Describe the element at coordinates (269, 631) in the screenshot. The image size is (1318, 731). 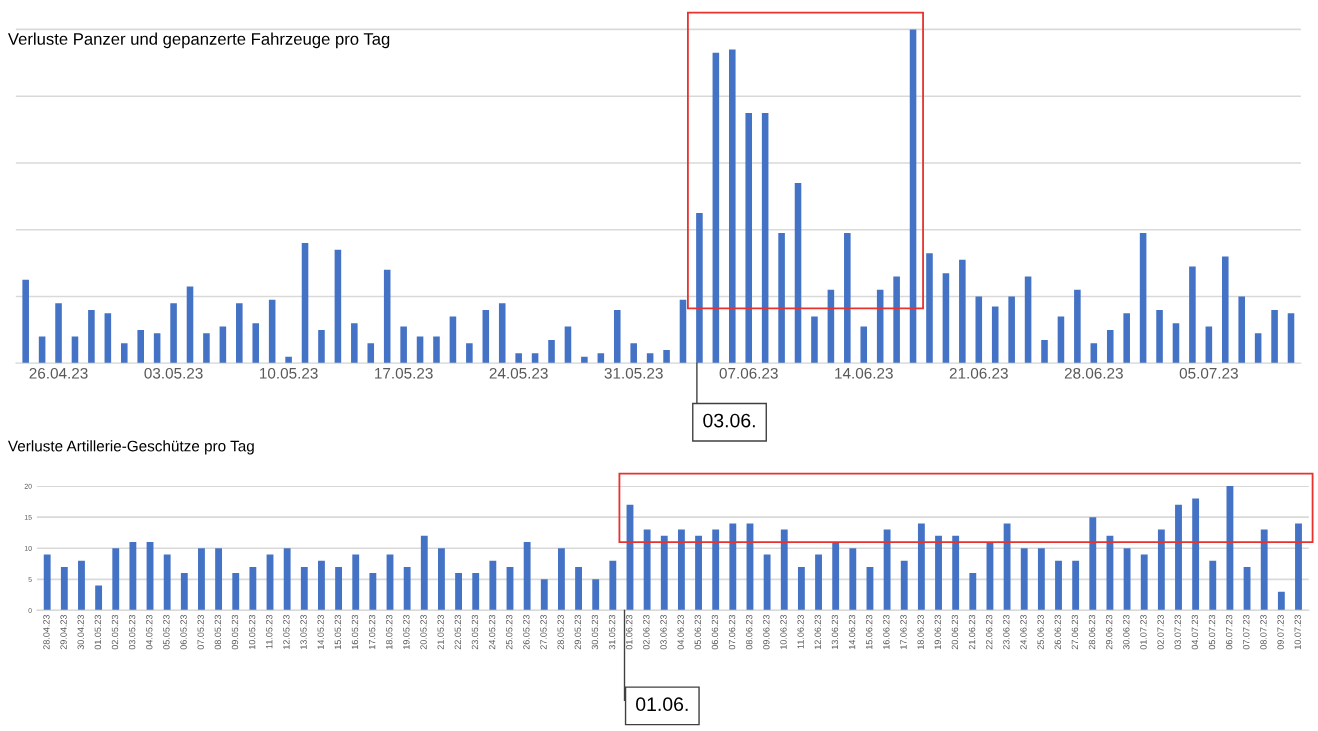
I see `x-tick-label: 11.05.23` at that location.